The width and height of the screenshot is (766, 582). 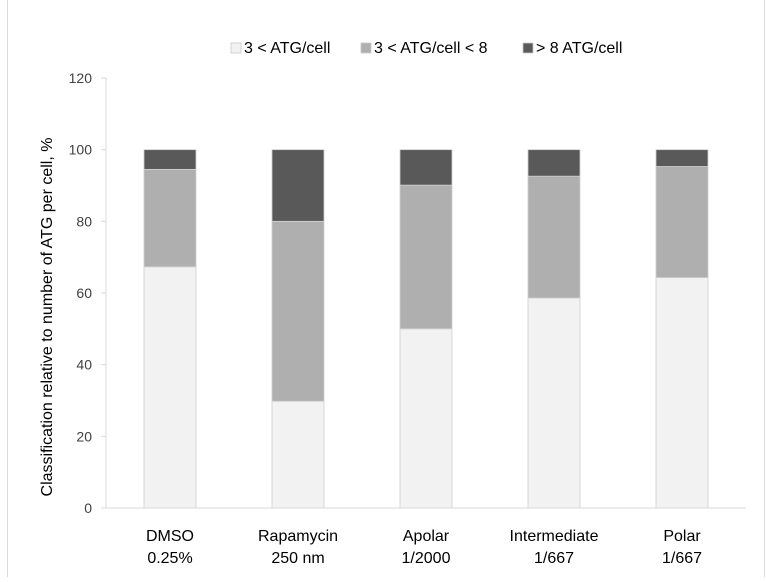 What do you see at coordinates (88, 508) in the screenshot?
I see `y-tick-label: 0` at bounding box center [88, 508].